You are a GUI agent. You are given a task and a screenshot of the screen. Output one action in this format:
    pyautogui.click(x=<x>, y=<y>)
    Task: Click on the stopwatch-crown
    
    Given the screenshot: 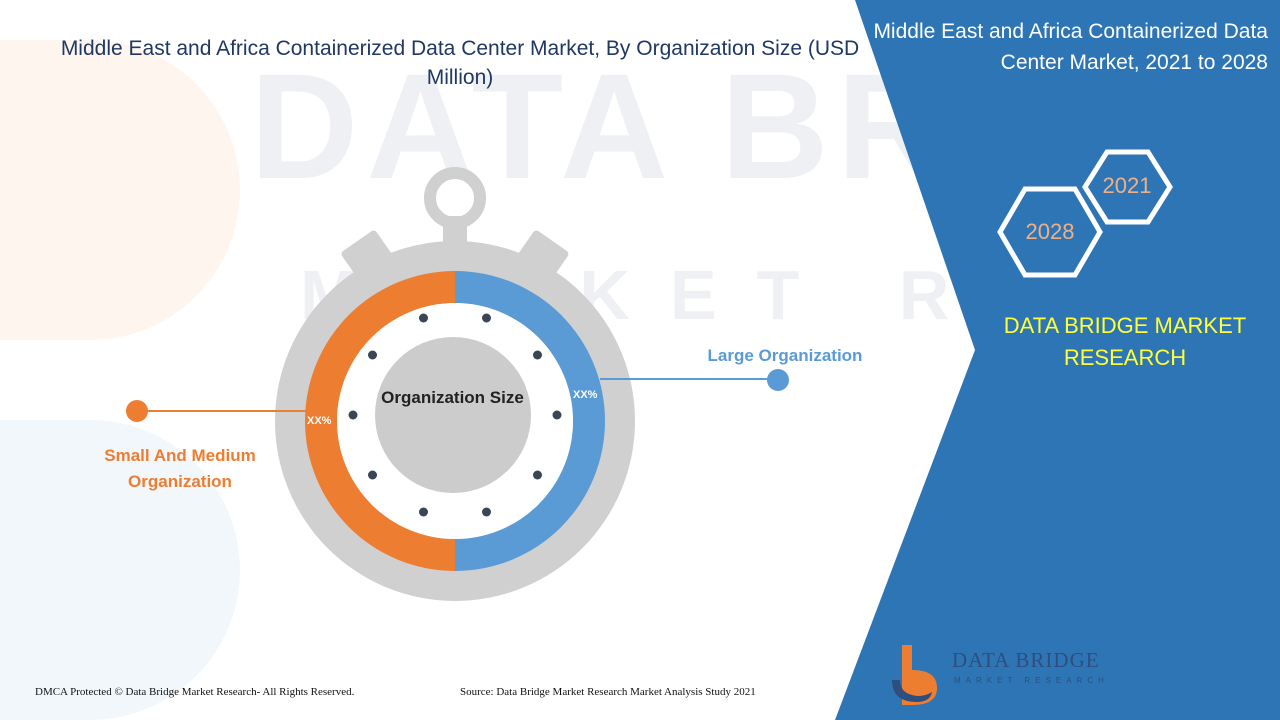 What is the action you would take?
    pyautogui.click(x=455, y=198)
    